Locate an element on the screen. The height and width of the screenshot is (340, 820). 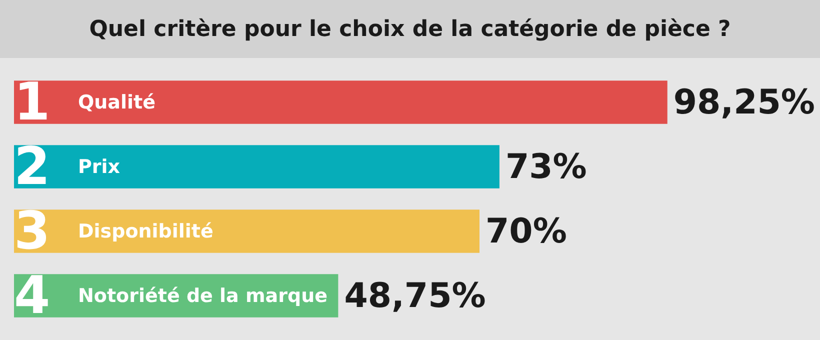
y-tick-label: Qualité is located at coordinates (117, 102).